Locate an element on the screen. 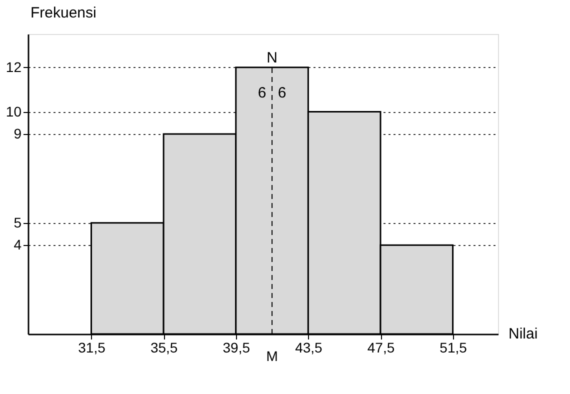  x-tick-label: 39,5 is located at coordinates (236, 348).